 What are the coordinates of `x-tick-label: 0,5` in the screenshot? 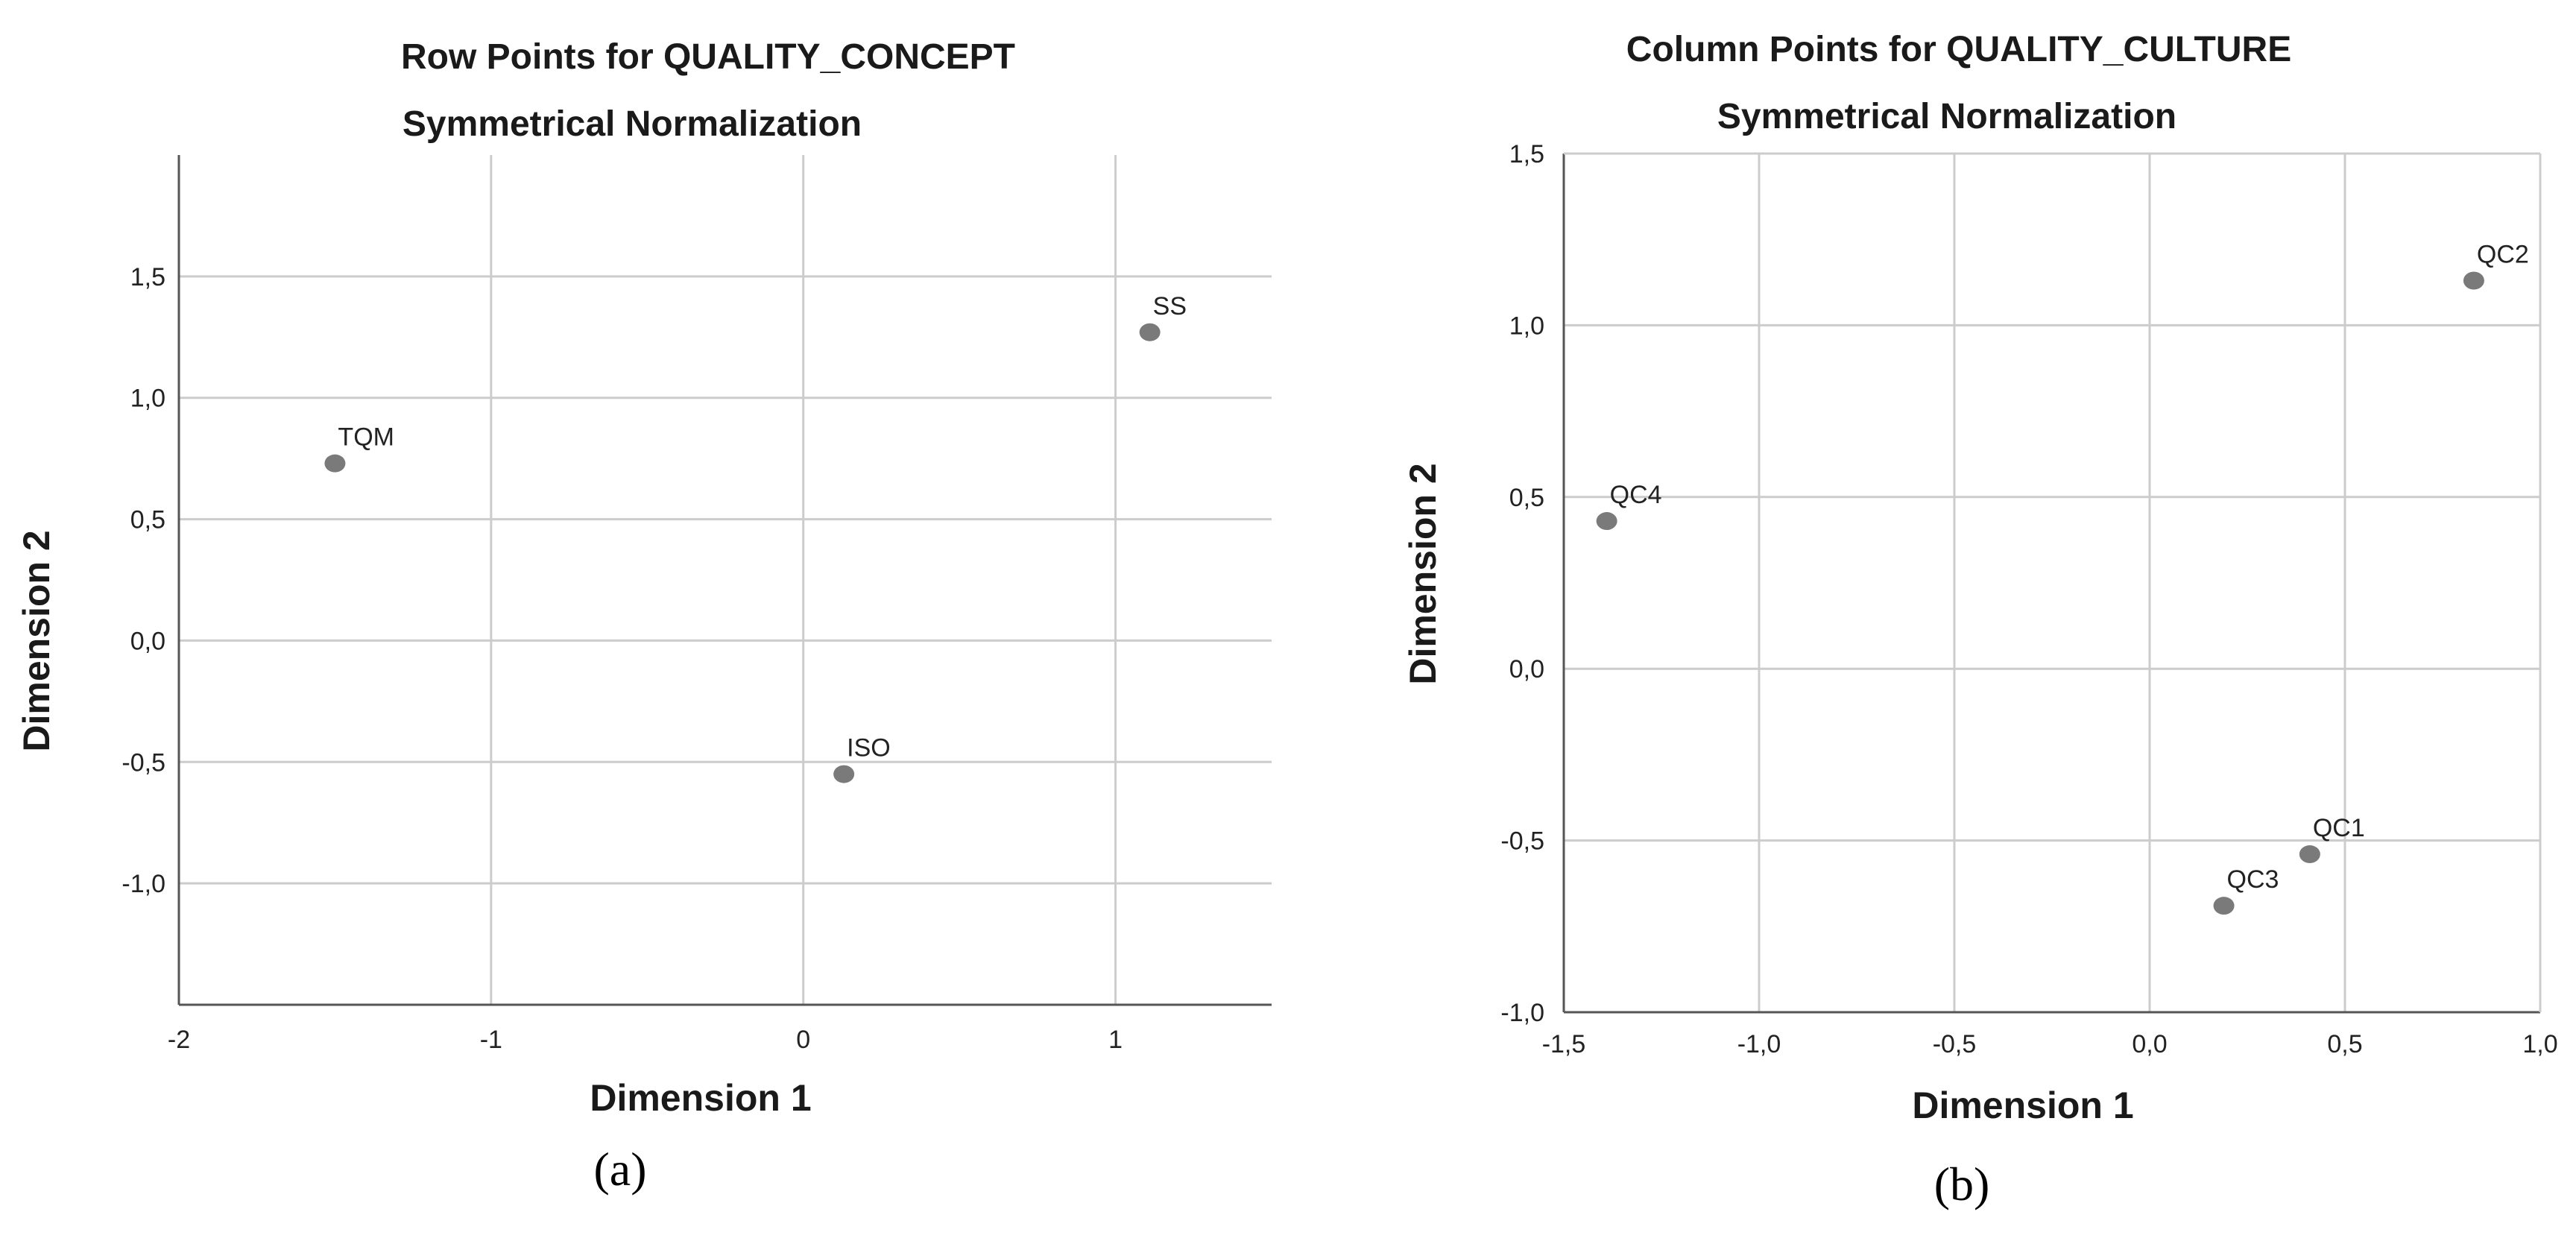 It's located at (2344, 1044).